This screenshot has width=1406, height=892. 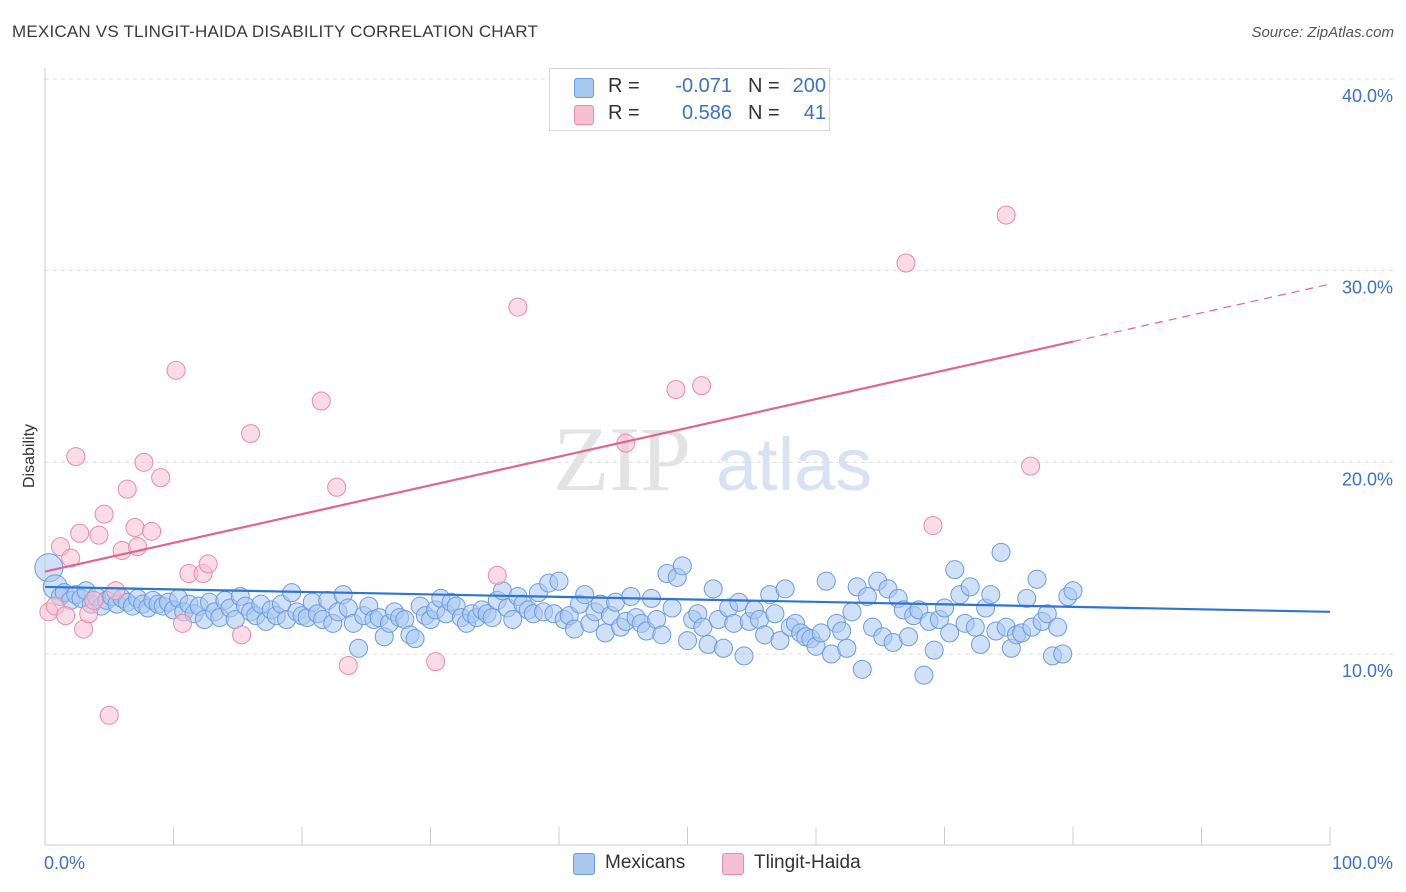 I want to click on y-tick-label: 40.0%, so click(x=1367, y=96).